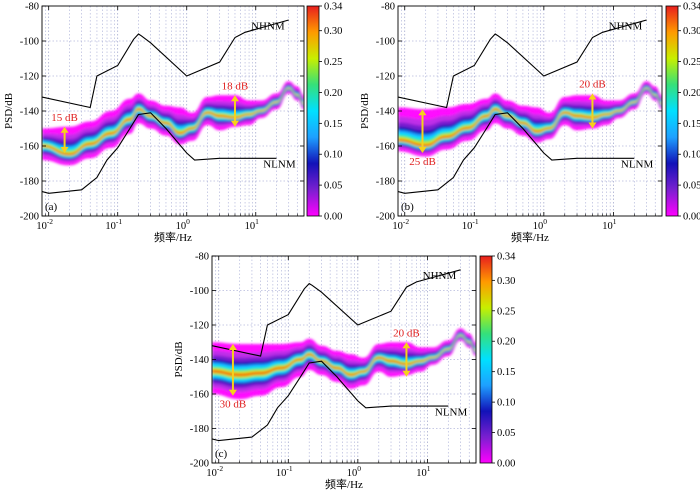 Image resolution: width=700 pixels, height=498 pixels. I want to click on annotation-label: 18 dB, so click(235, 86).